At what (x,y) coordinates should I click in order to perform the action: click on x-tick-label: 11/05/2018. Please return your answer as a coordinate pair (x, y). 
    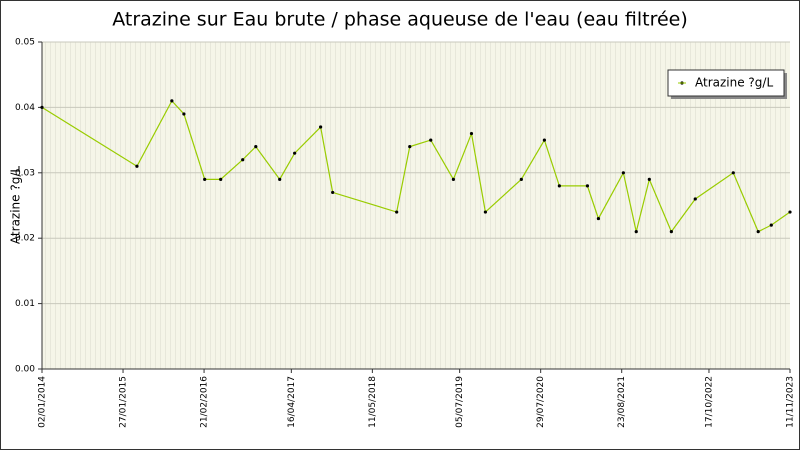
    Looking at the image, I should click on (373, 402).